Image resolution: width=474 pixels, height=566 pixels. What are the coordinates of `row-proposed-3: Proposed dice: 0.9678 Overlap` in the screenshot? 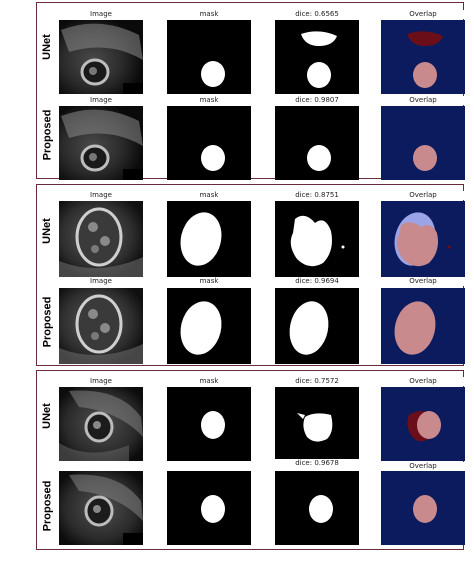 It's located at (251, 505).